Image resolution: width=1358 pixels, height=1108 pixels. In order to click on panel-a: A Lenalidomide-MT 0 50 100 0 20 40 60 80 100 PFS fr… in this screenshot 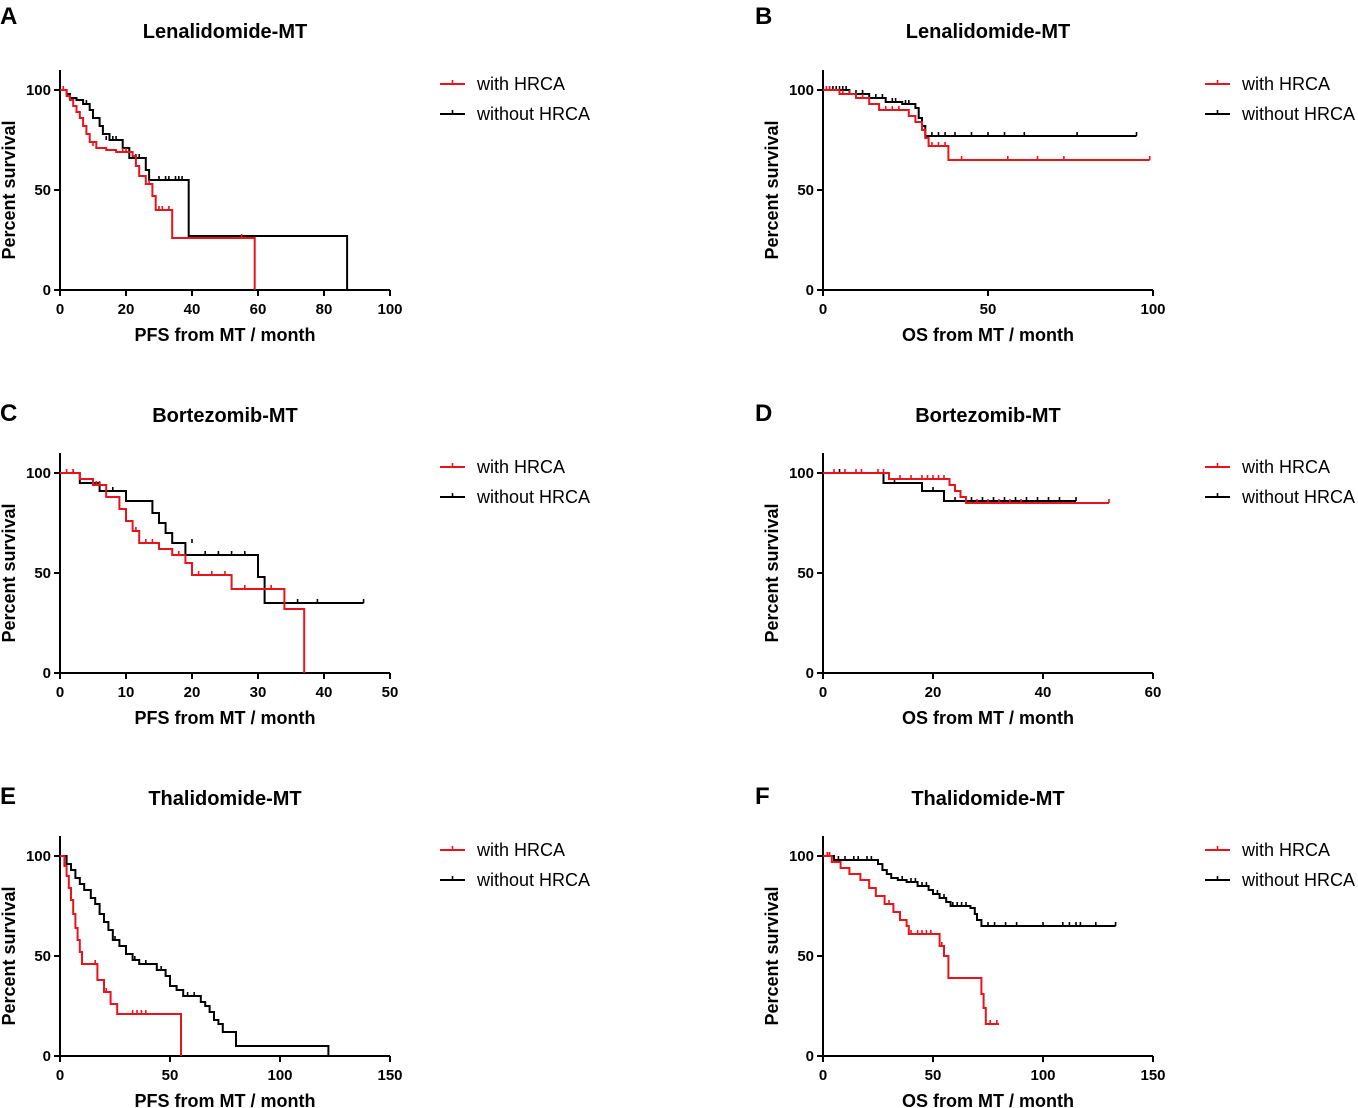, I will do `click(295, 174)`.